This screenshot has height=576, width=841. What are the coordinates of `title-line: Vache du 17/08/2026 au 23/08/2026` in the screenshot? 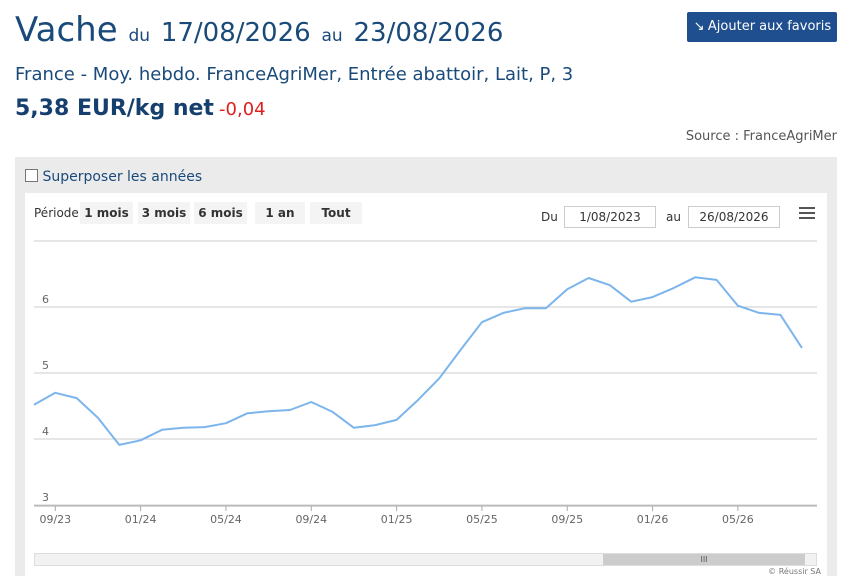 It's located at (259, 30).